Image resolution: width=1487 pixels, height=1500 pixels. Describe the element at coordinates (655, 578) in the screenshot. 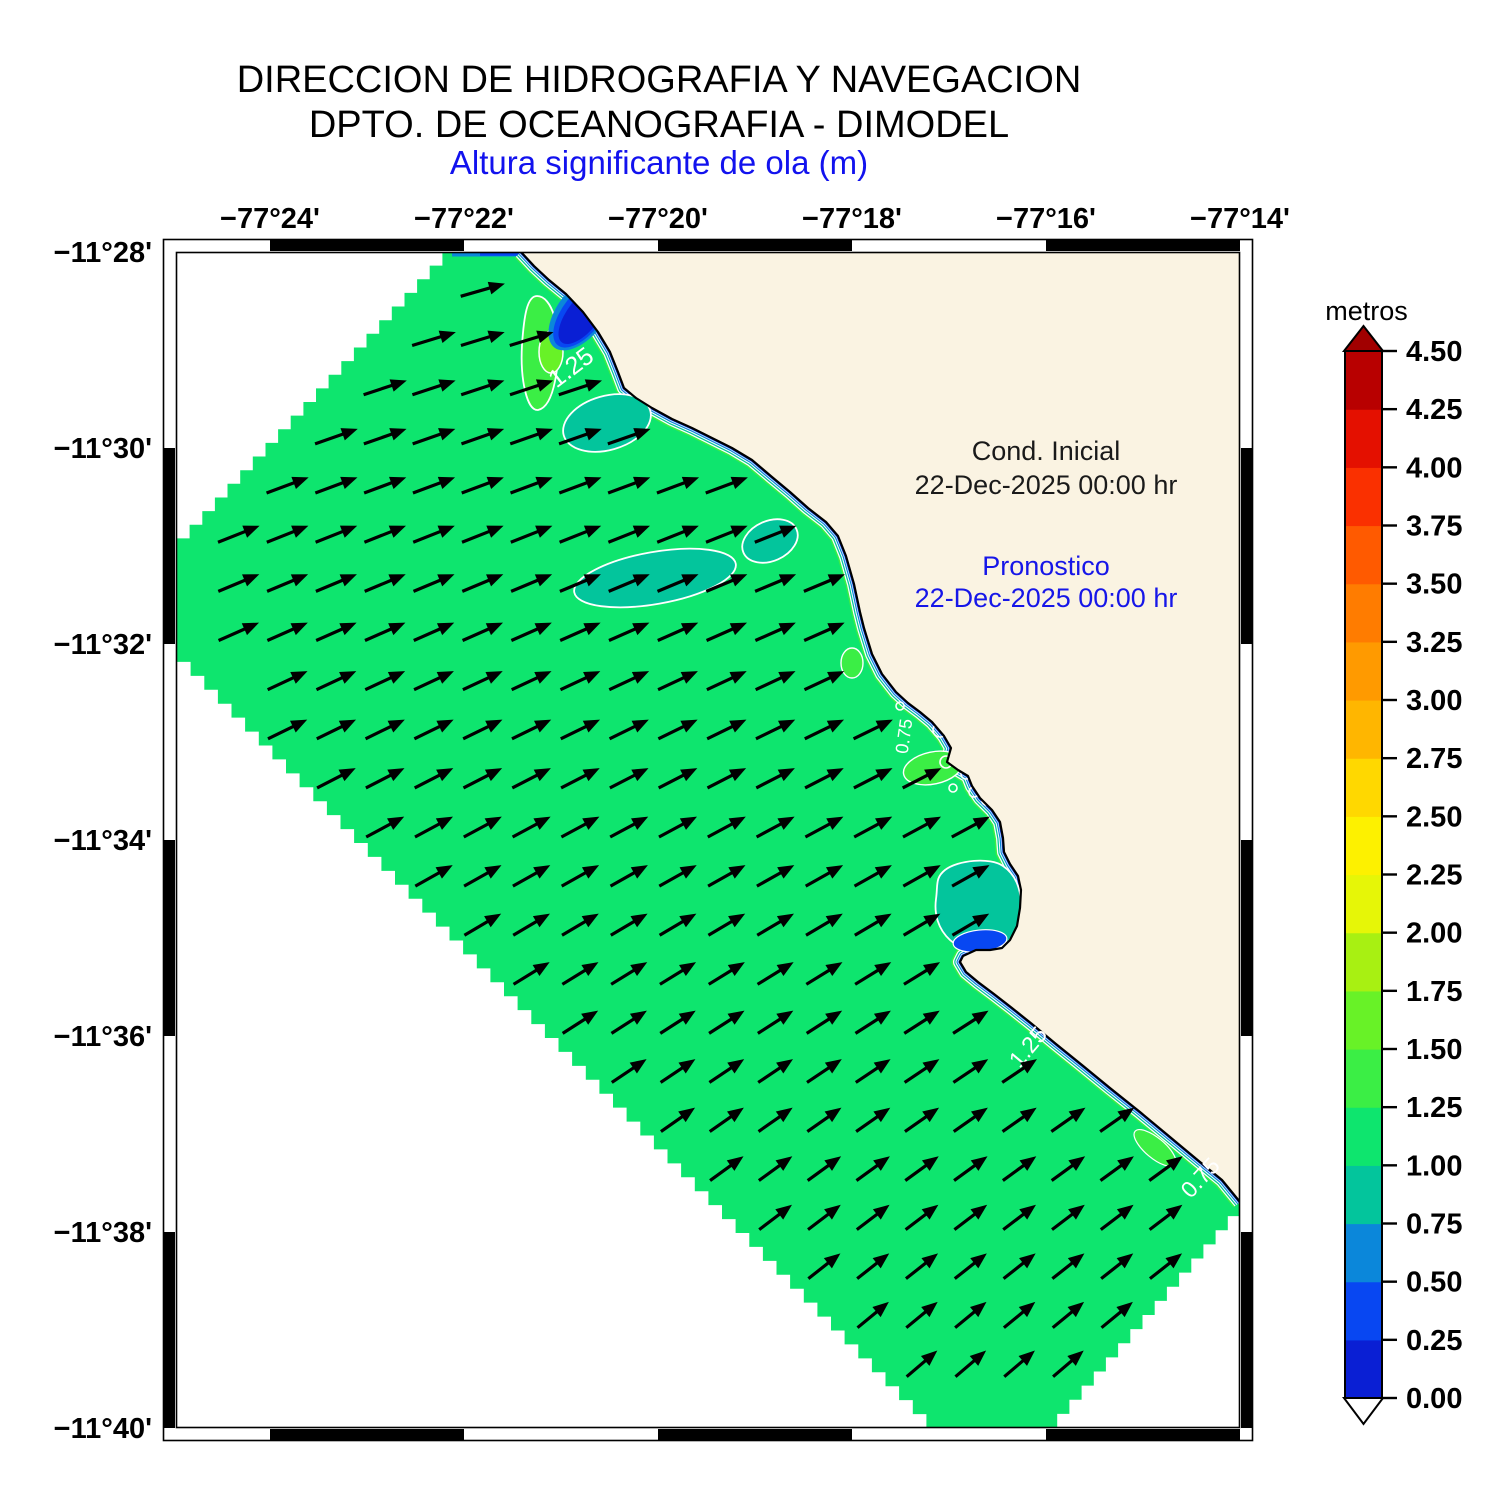

I see `contour-patch-teal-mid` at that location.